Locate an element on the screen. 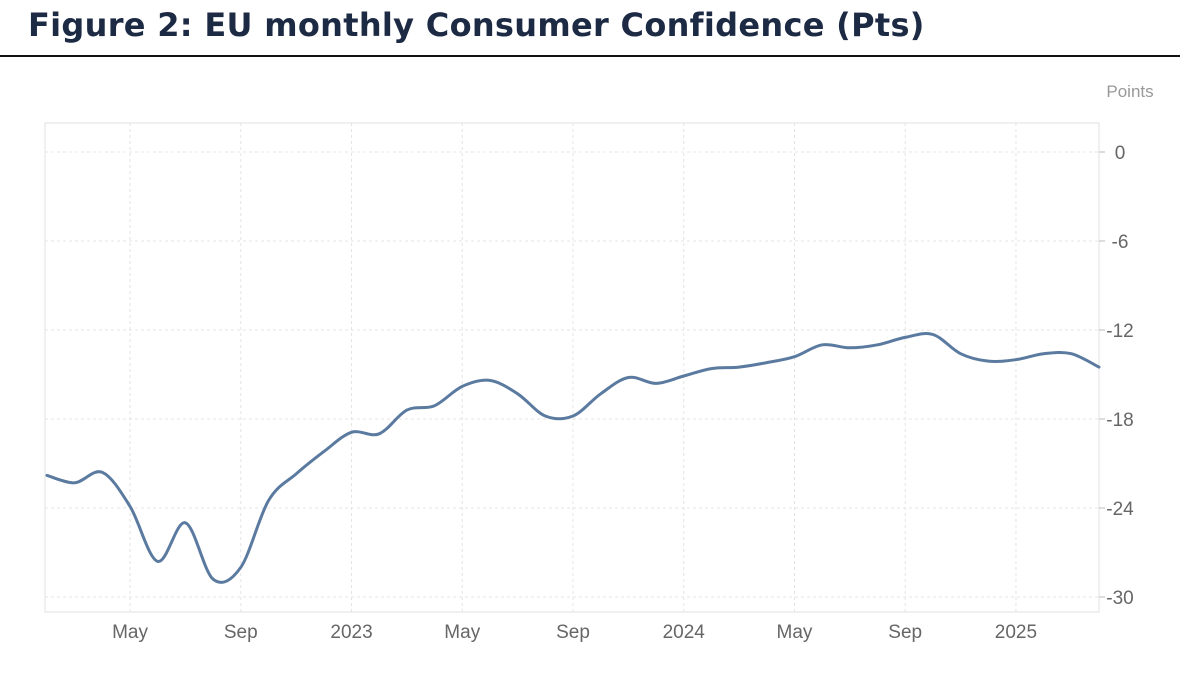  y-tick-label: -12 is located at coordinates (1119, 331).